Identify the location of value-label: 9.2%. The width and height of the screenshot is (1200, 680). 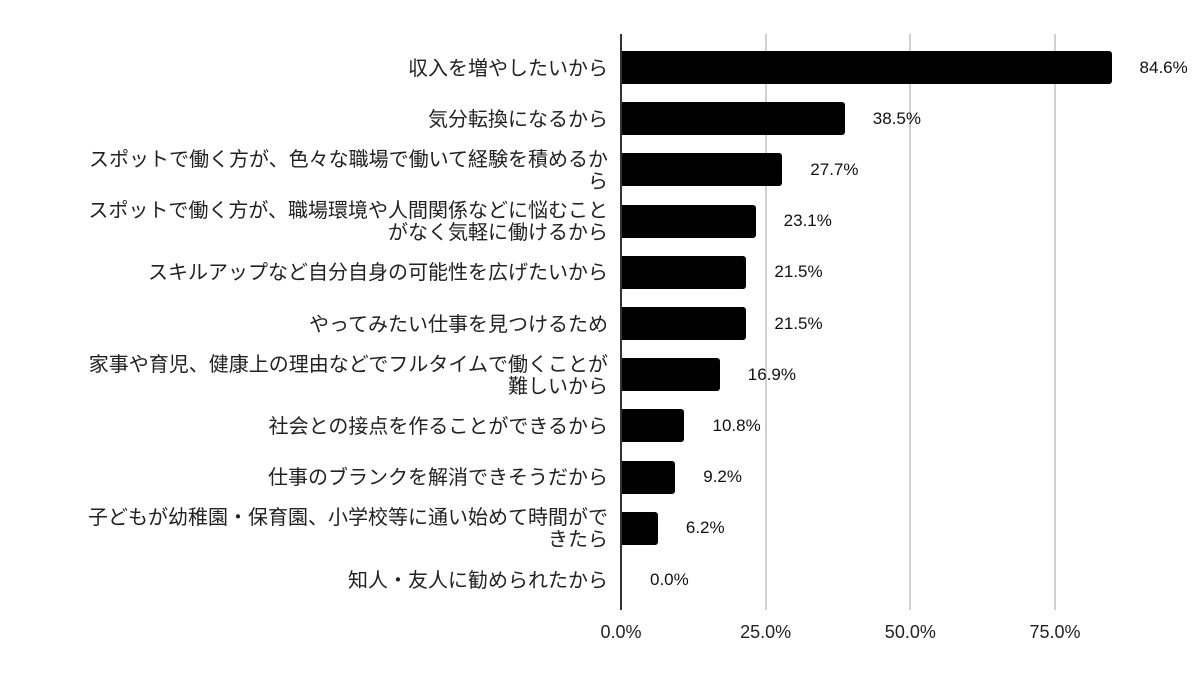
(722, 477).